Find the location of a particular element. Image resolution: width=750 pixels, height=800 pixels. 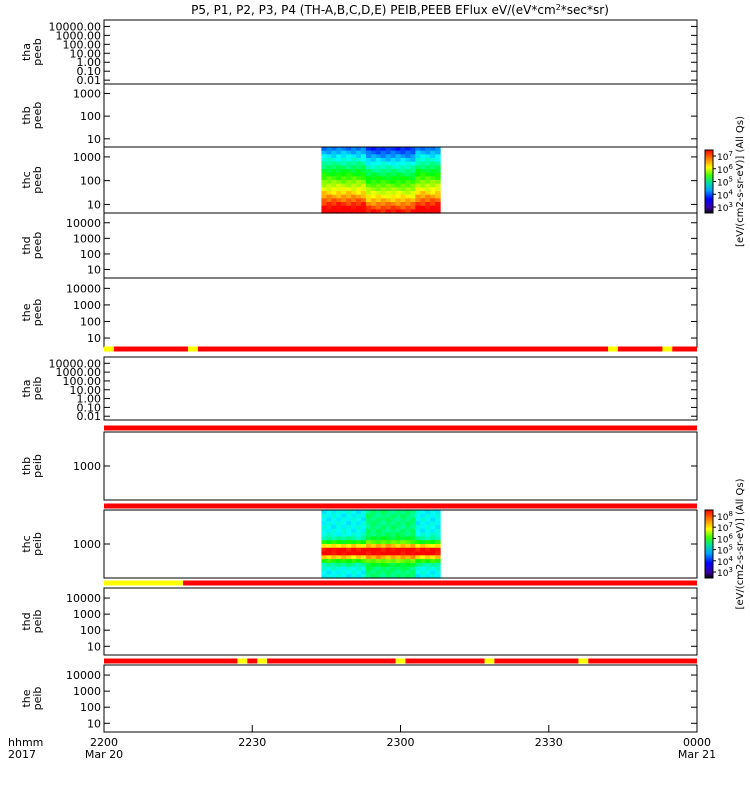

y-tick-label: 1000 is located at coordinates (87, 238).